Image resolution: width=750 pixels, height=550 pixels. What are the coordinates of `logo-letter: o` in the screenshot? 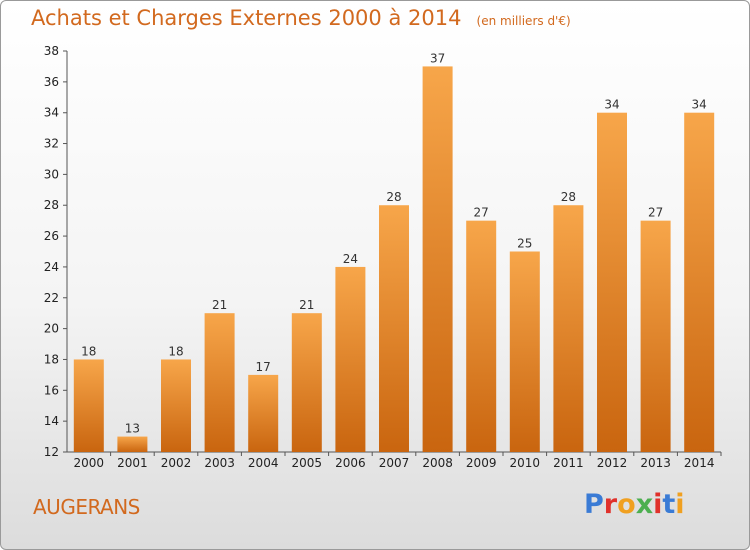 It's located at (626, 504).